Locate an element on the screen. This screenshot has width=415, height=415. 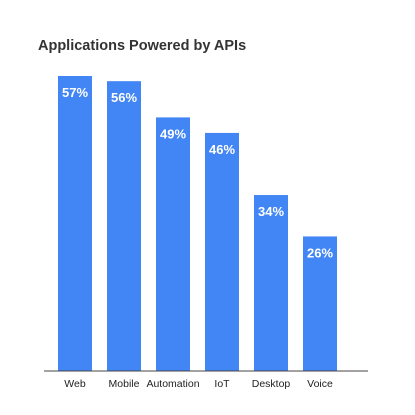
bar-value-label: 49% is located at coordinates (173, 133).